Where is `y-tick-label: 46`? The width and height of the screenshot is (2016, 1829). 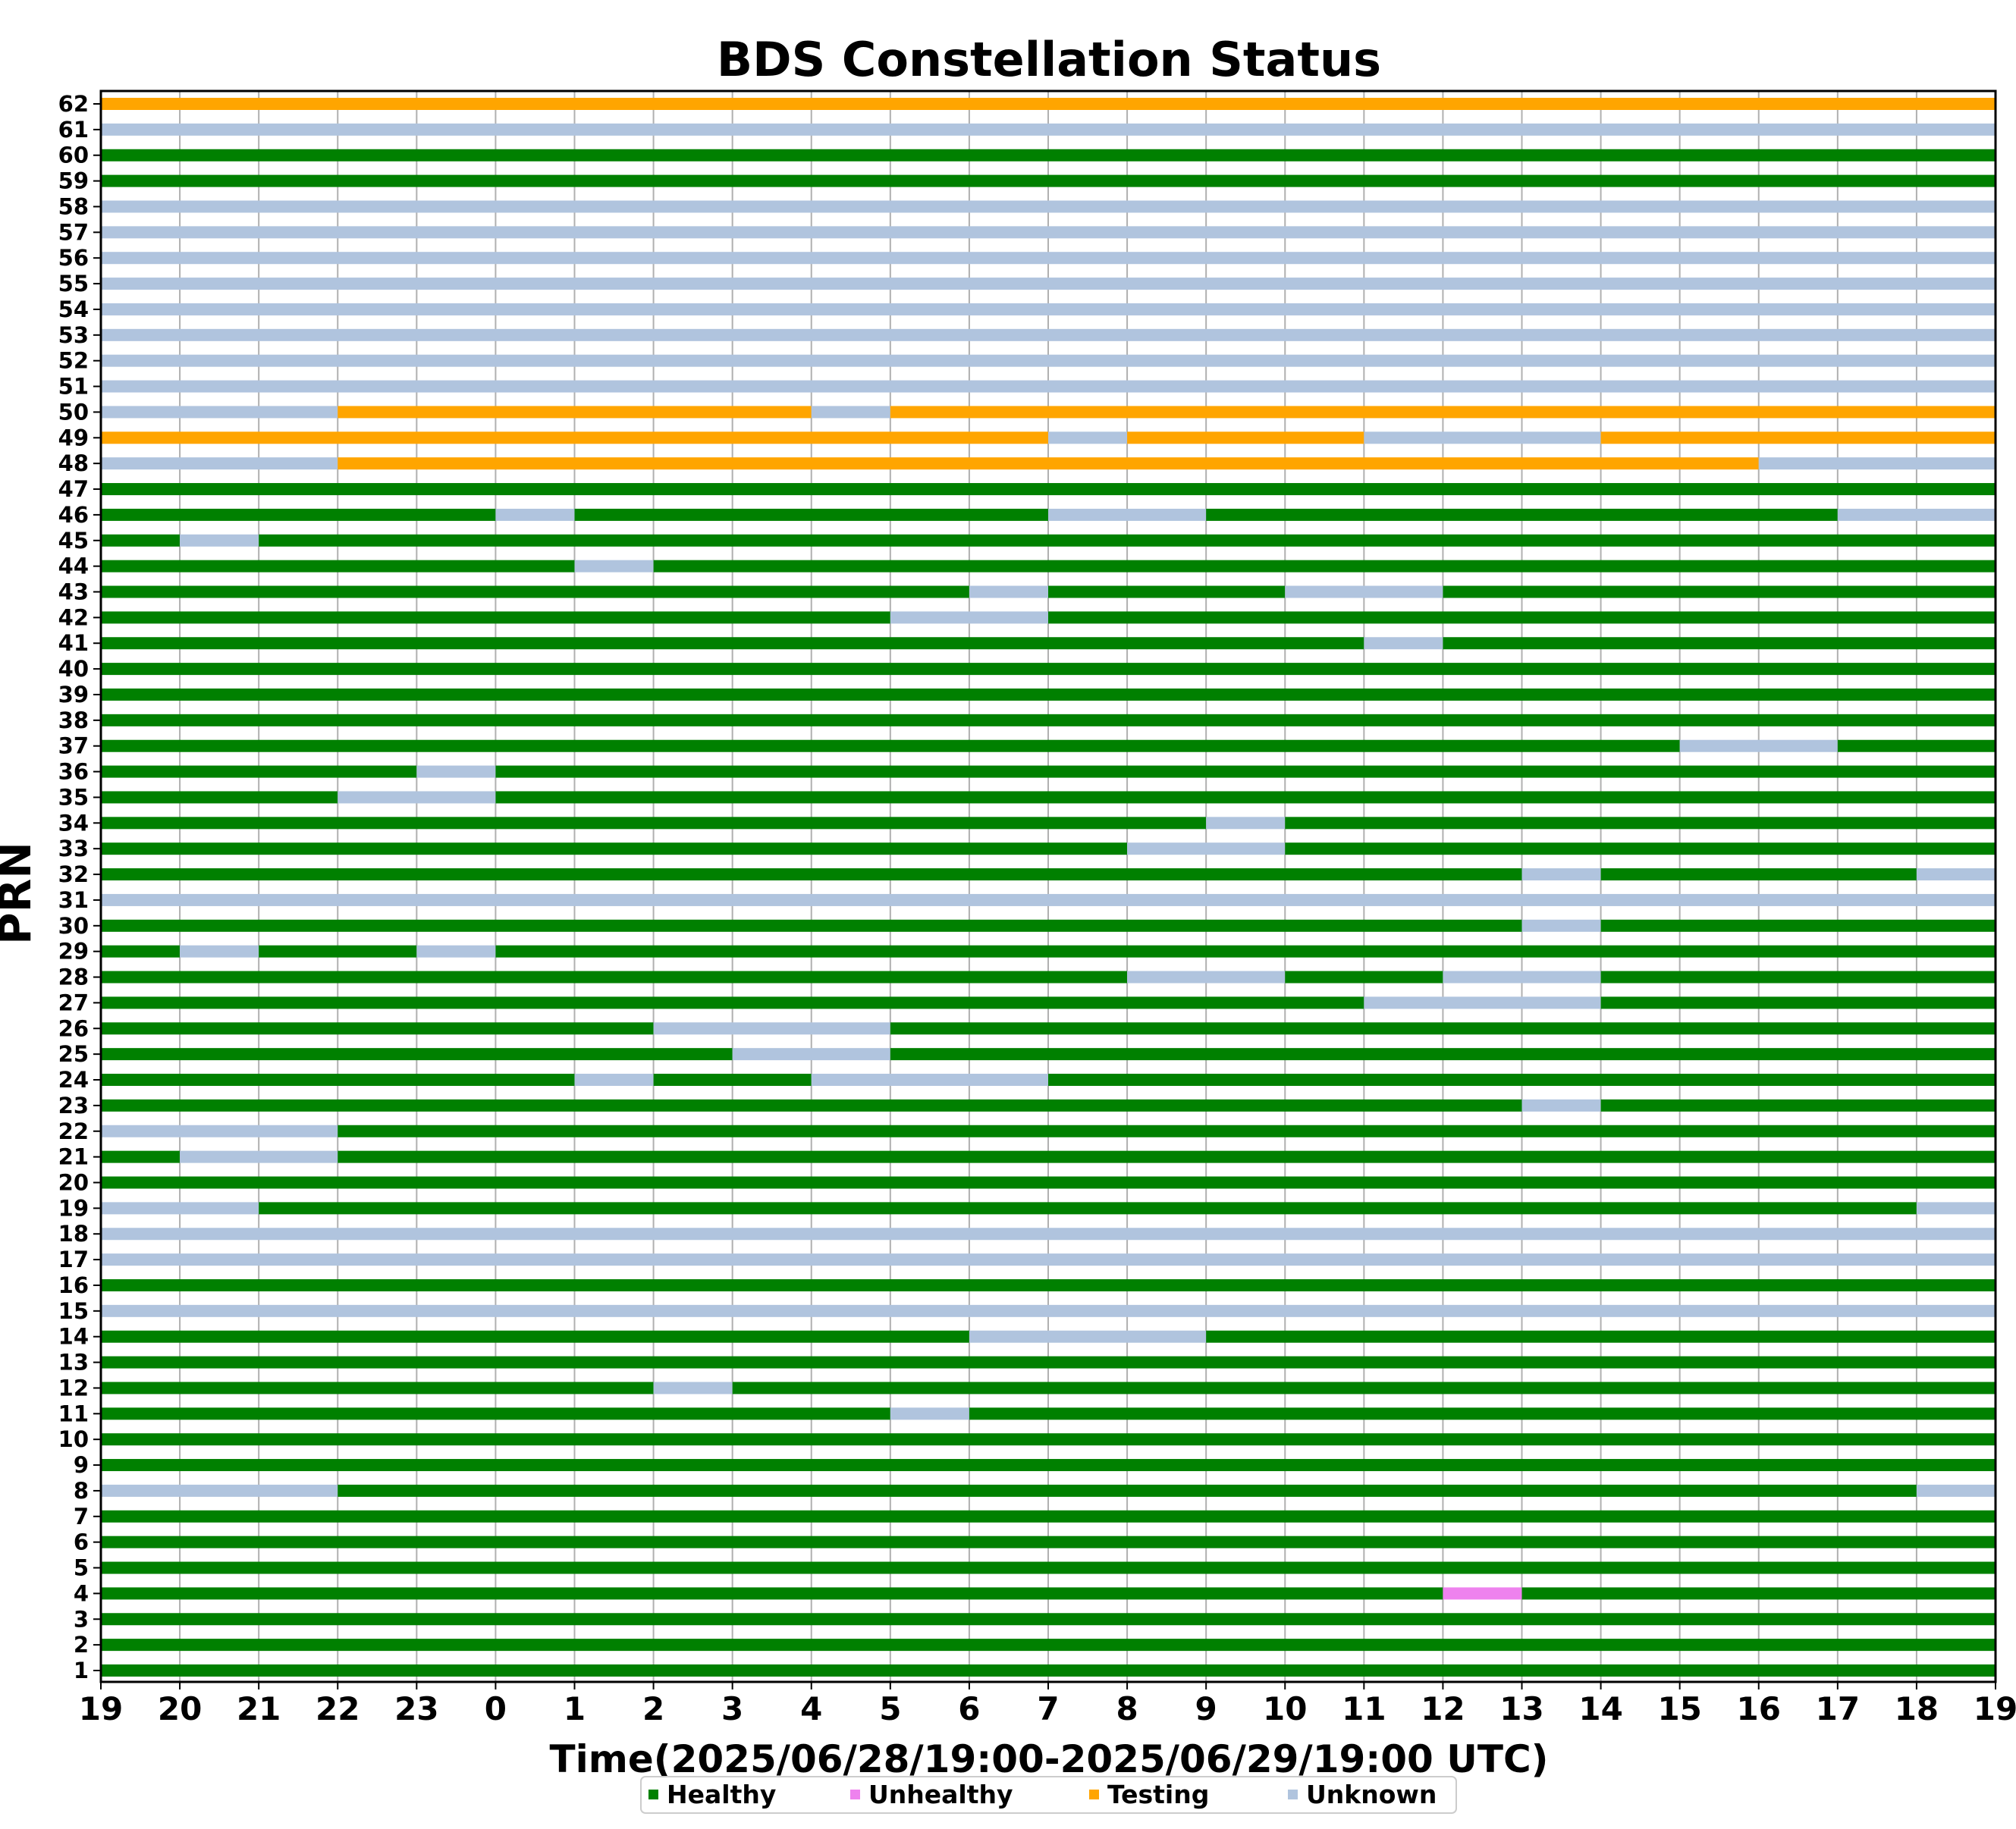 y-tick-label: 46 is located at coordinates (73, 515).